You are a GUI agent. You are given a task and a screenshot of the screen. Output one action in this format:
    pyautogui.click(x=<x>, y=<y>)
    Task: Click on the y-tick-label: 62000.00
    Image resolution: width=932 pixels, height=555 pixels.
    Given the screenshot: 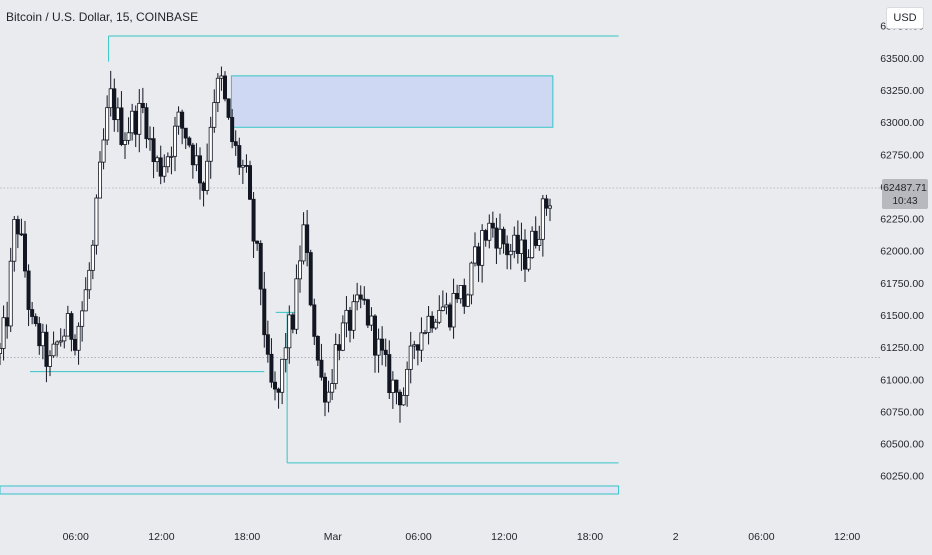 What is the action you would take?
    pyautogui.click(x=902, y=252)
    